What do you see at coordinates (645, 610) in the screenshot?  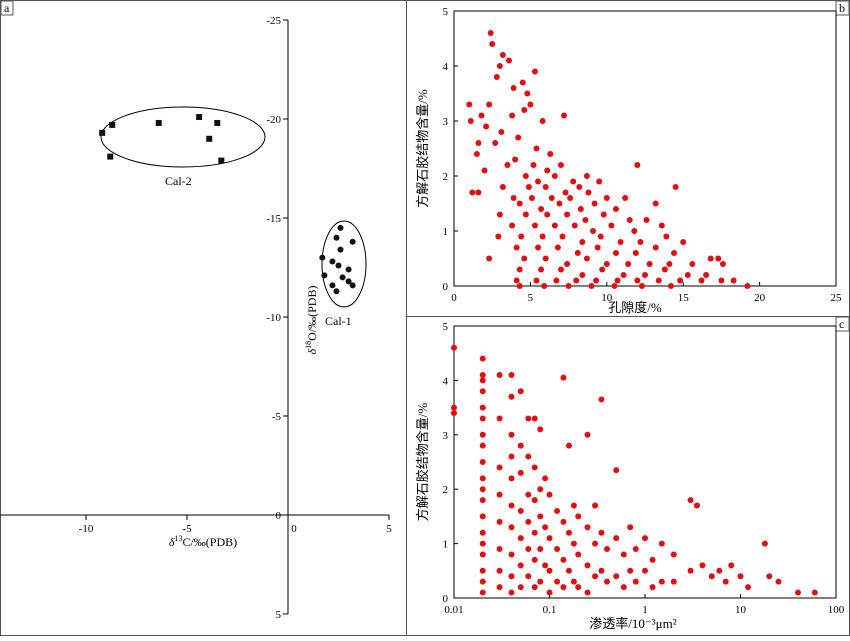 I see `x-tick-label: 1` at bounding box center [645, 610].